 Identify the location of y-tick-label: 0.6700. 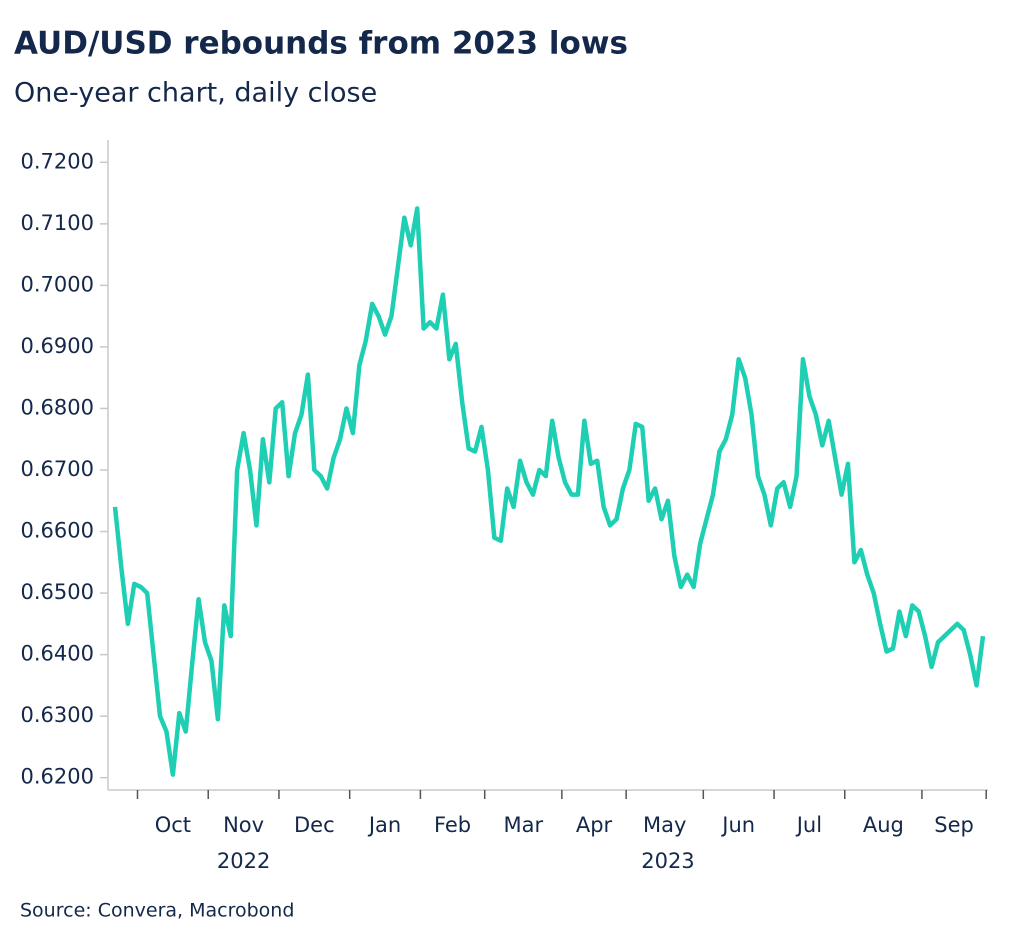
(57, 469).